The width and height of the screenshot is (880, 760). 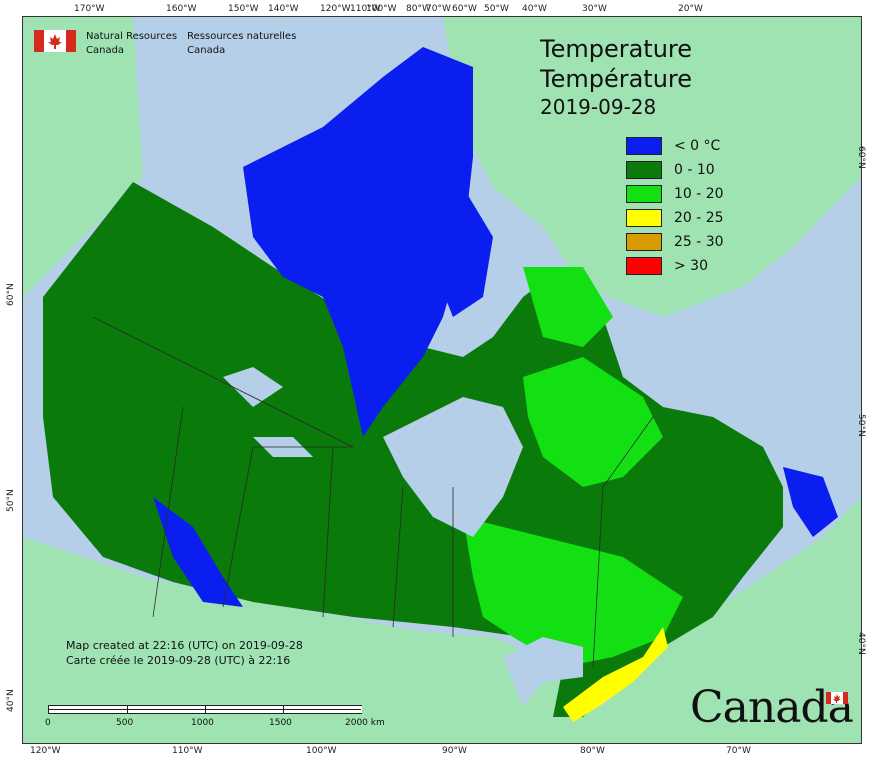 I want to click on agency-fr-line1: Ressources naturelles, so click(x=242, y=36).